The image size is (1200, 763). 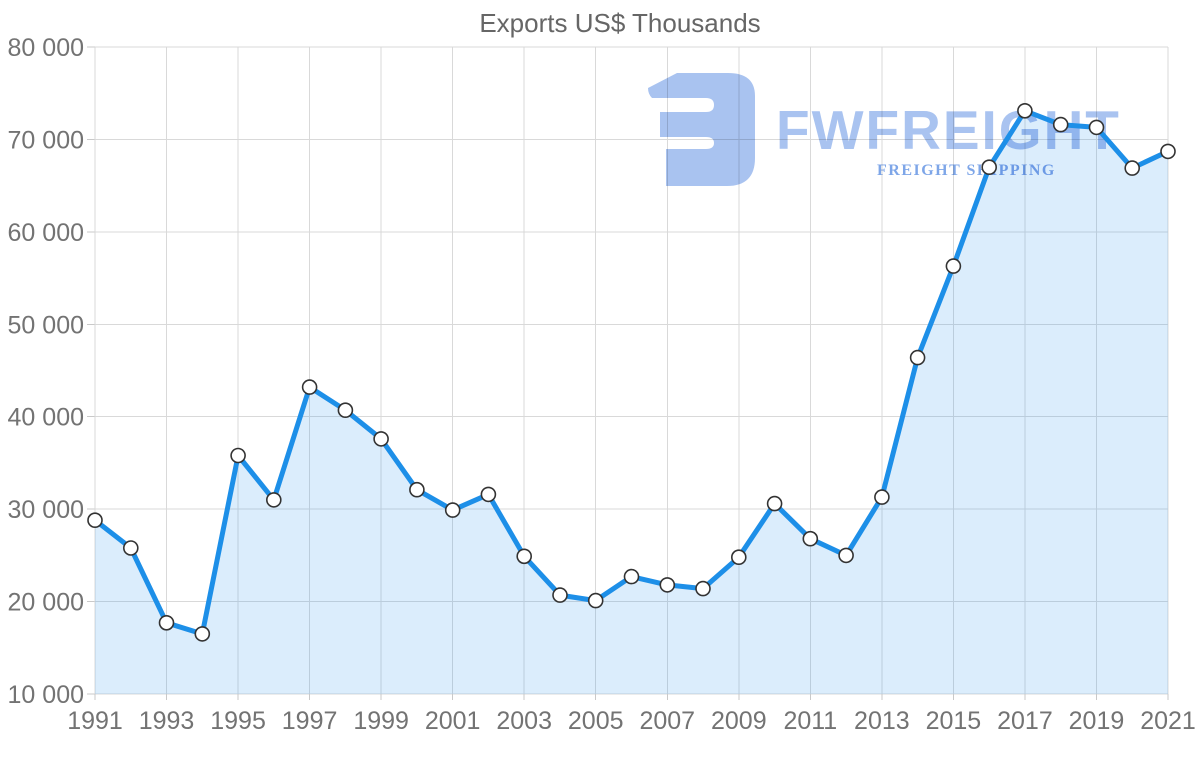 What do you see at coordinates (596, 721) in the screenshot?
I see `x-axis-tick-label: 2005` at bounding box center [596, 721].